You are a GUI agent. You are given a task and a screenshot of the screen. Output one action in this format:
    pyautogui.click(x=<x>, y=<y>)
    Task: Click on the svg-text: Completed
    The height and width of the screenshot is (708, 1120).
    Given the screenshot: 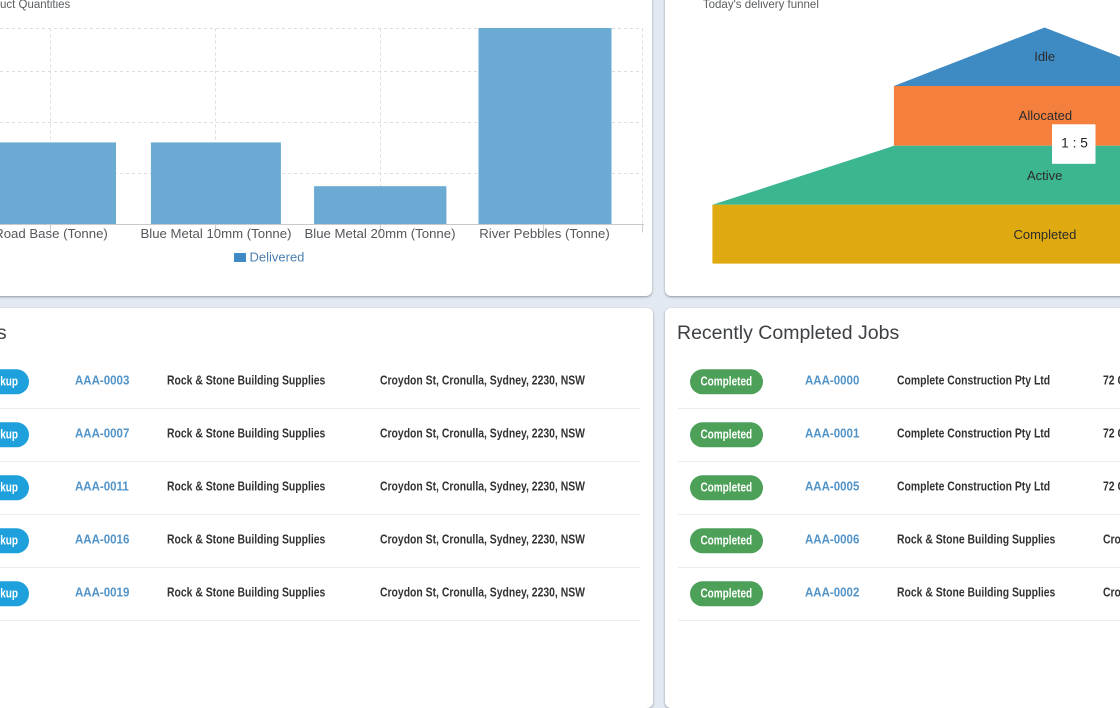 What is the action you would take?
    pyautogui.click(x=1044, y=234)
    